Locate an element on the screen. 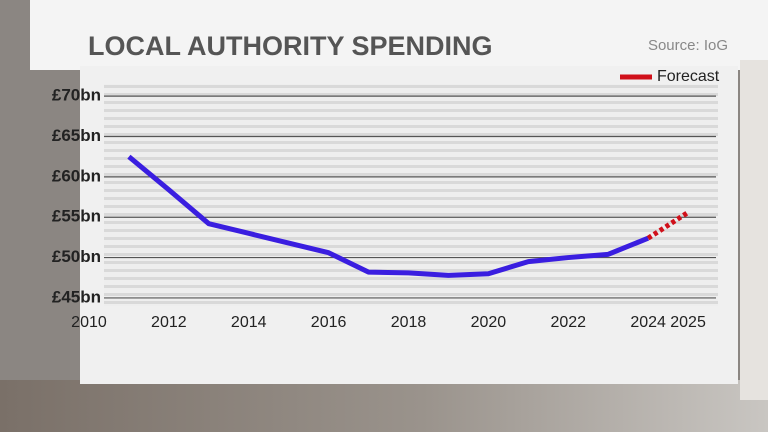 This screenshot has width=768, height=432. x-tick-label: 2024 is located at coordinates (648, 322).